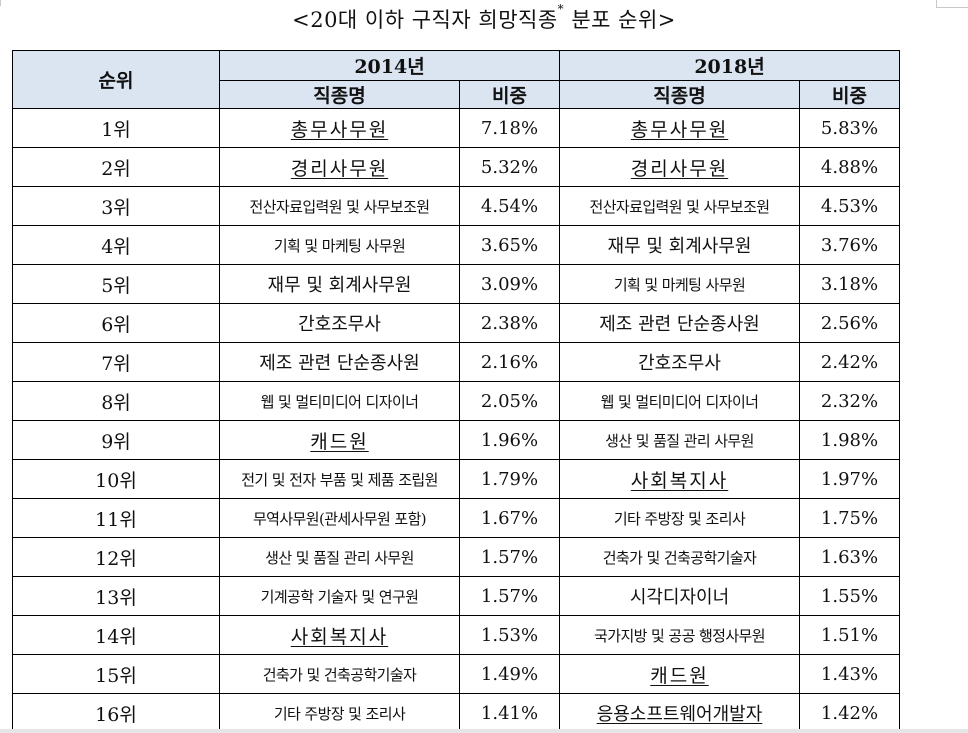 The image size is (968, 733). What do you see at coordinates (509, 479) in the screenshot?
I see `share-2014-text: 1.79%` at bounding box center [509, 479].